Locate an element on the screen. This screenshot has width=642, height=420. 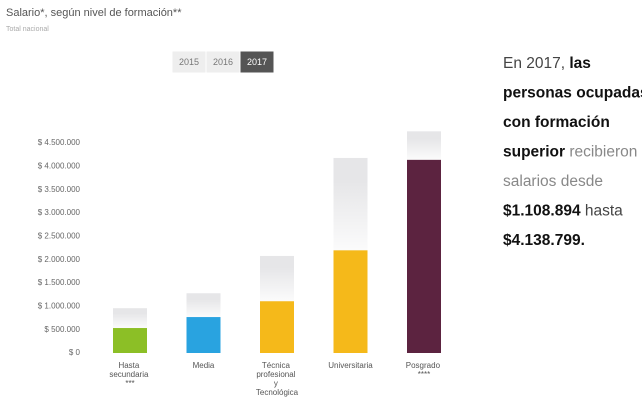
annotation-line: $4.138.799. is located at coordinates (544, 240).